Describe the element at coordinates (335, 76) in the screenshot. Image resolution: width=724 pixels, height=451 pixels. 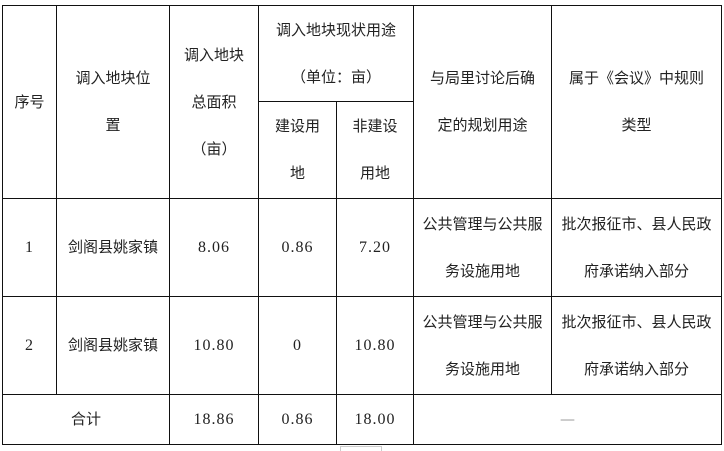
I see `header-current-use-unit: （单位：亩）` at that location.